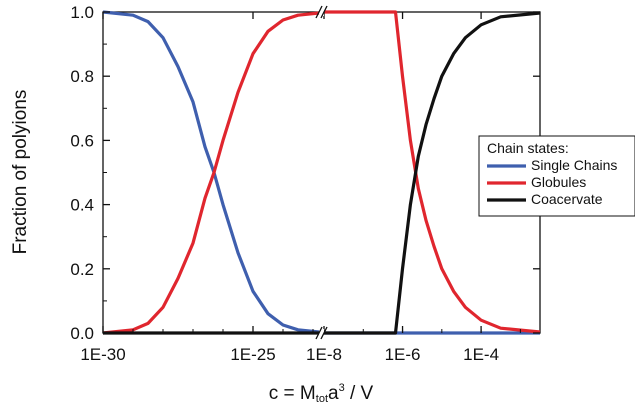  What do you see at coordinates (82, 12) in the screenshot?
I see `y-tick-label: 1.0` at bounding box center [82, 12].